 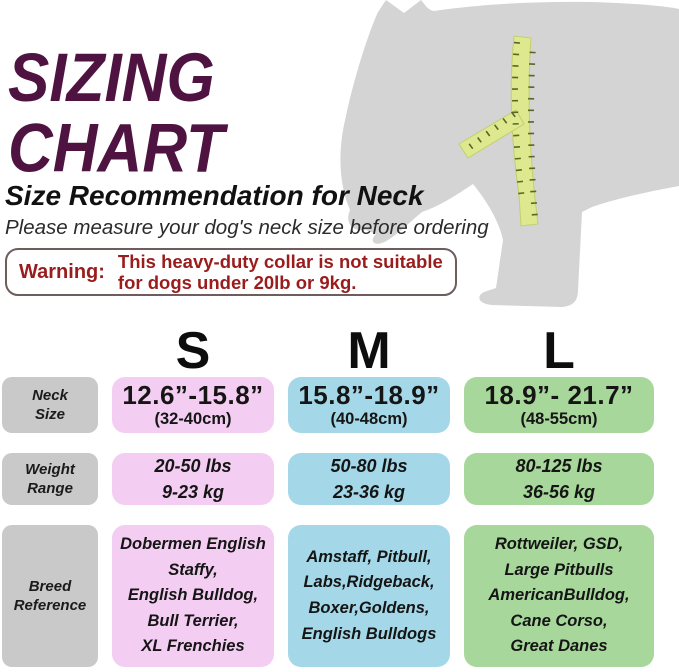 I want to click on row-label-weight-range: Weight Range, so click(x=50, y=479).